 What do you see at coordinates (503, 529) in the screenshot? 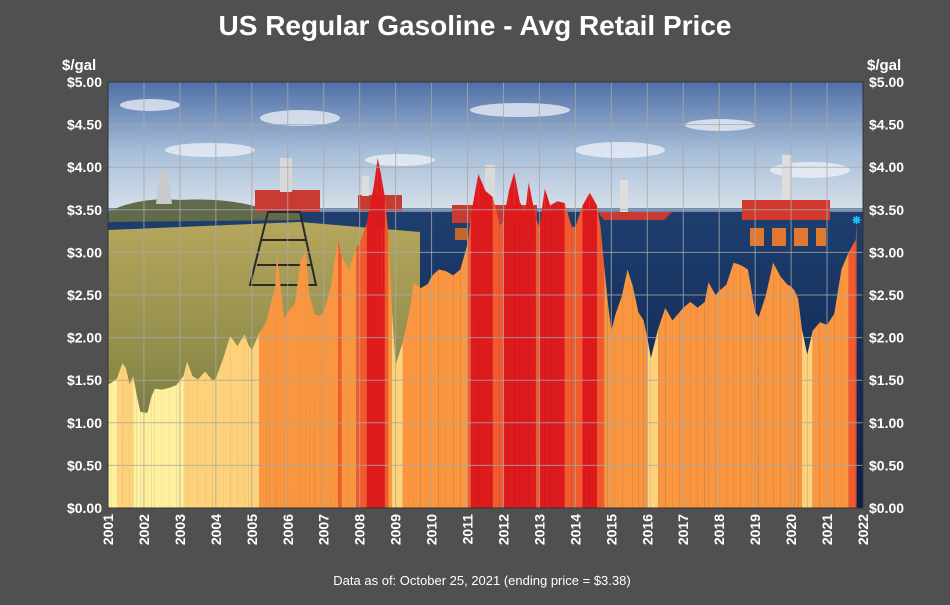
I see `x-tick-label: 2012` at bounding box center [503, 529].